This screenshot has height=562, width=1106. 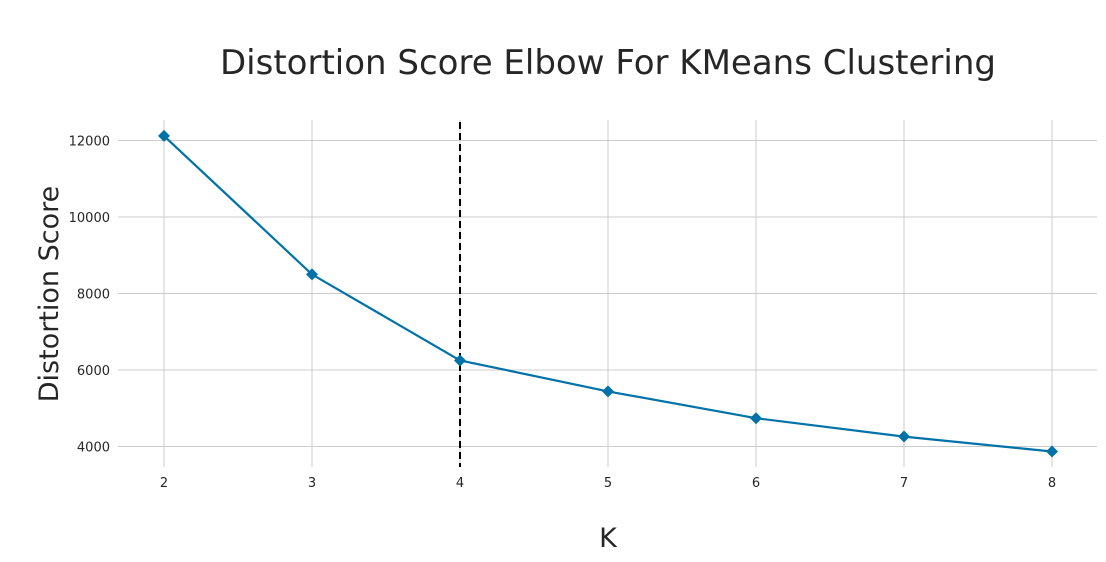 I want to click on y-tick-label: 4000, so click(x=93, y=448).